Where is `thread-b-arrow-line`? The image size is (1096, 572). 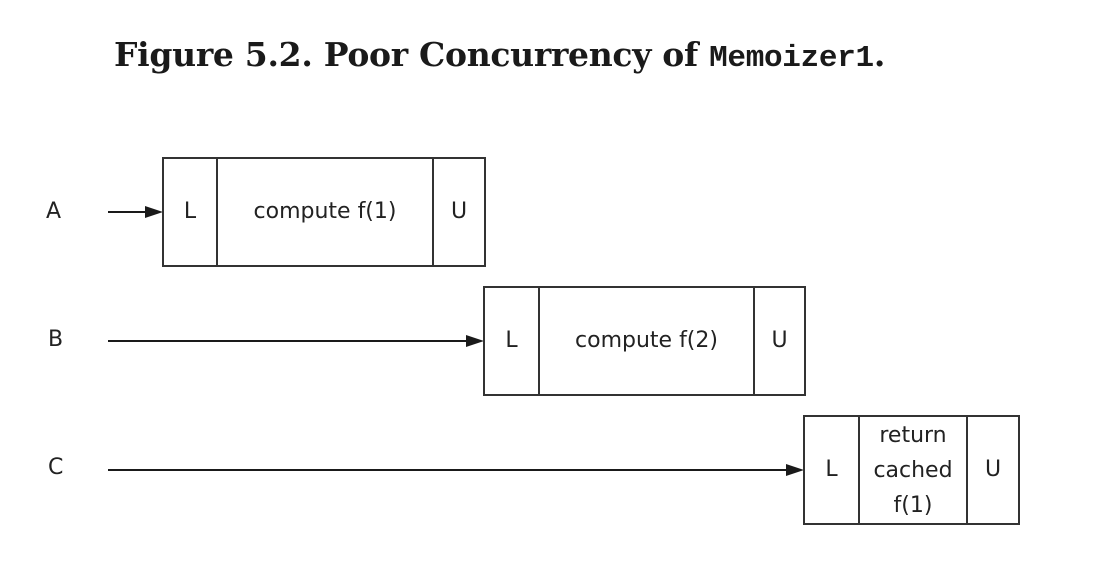
thread-b-arrow-line is located at coordinates (289, 341).